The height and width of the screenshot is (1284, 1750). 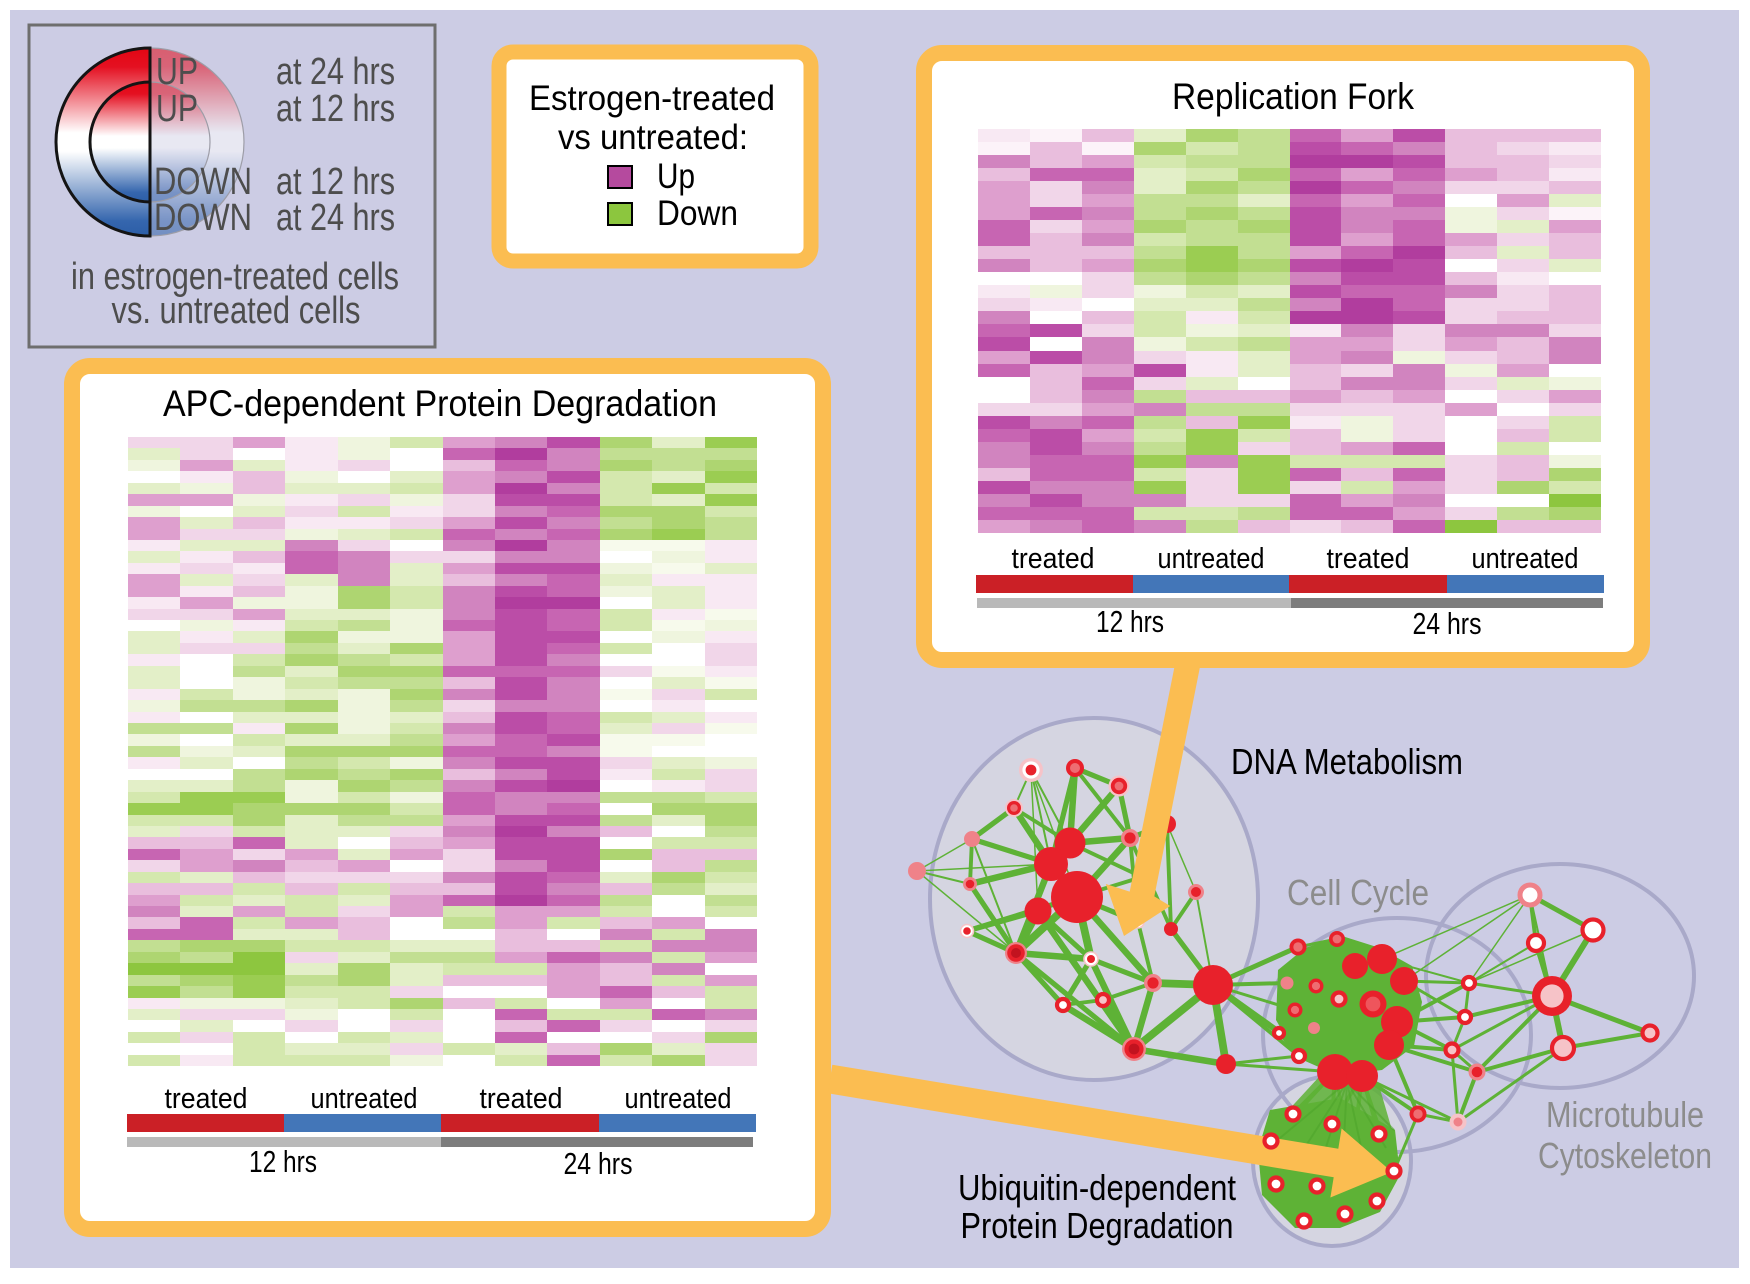 I want to click on svg-text:APC-dependent Protein Degradat: APC-dependent Protein Degradation, so click(x=440, y=403).